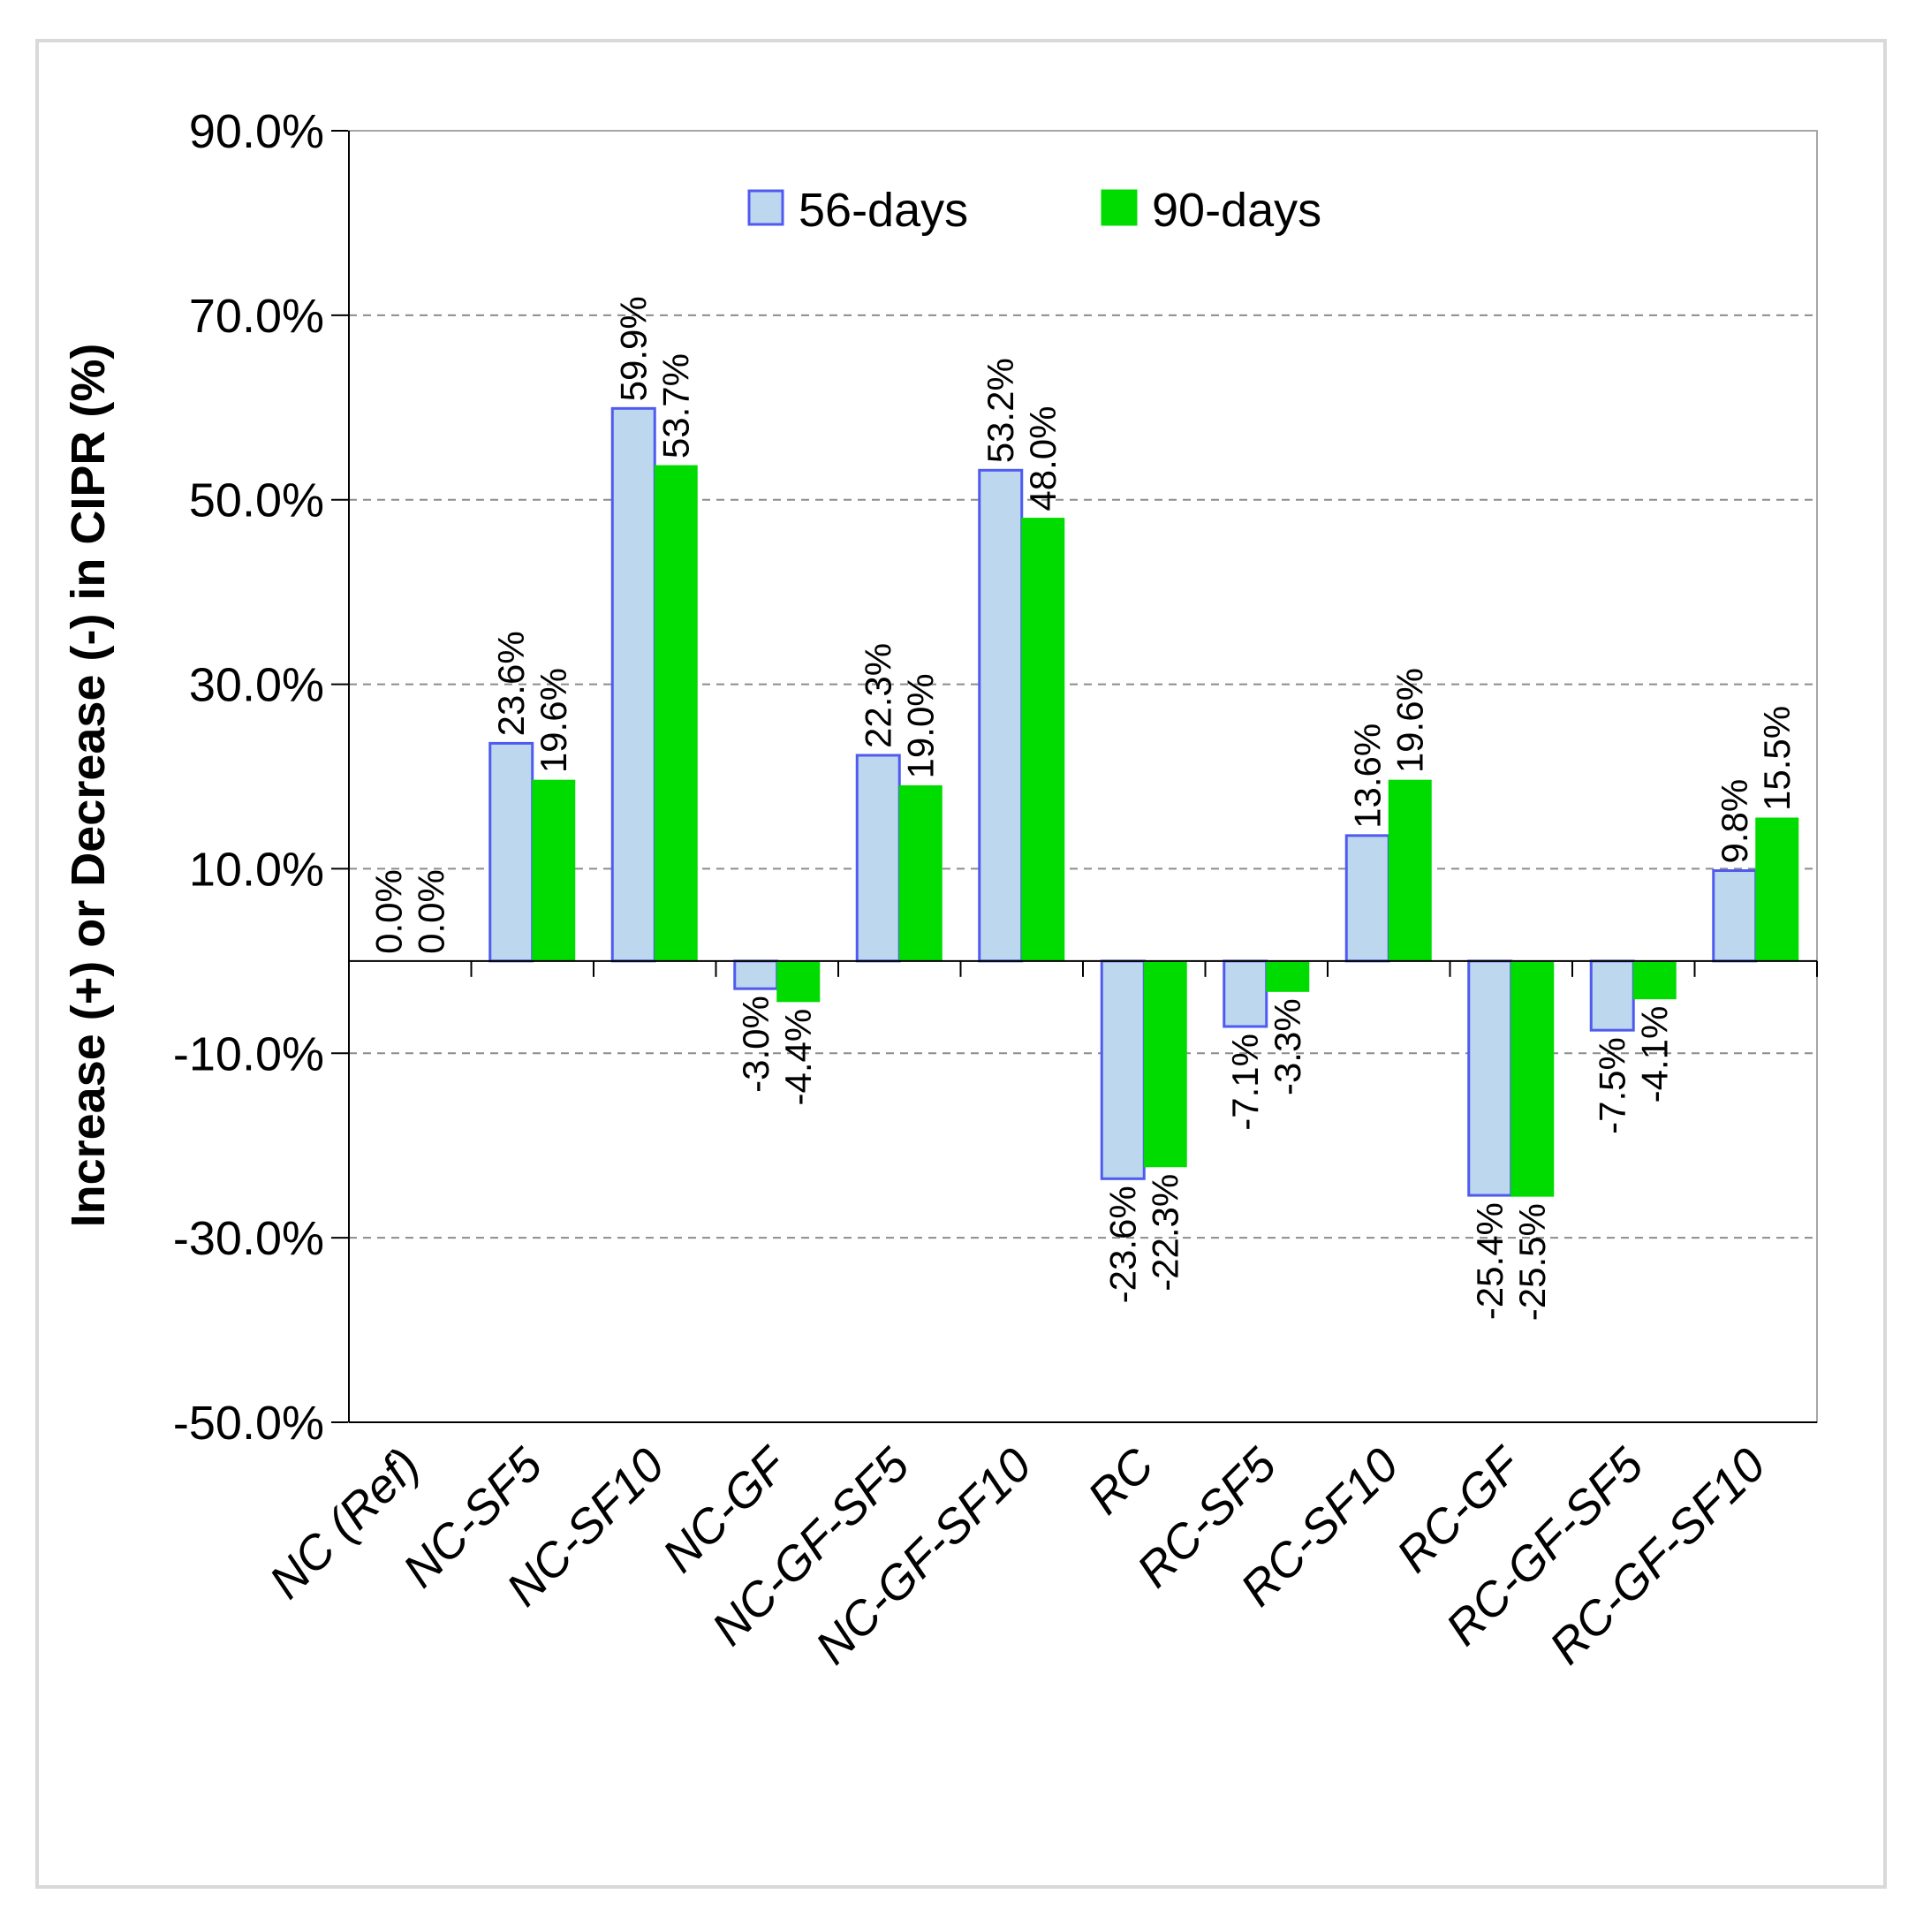  Describe the element at coordinates (248, 1239) in the screenshot. I see `y-tick-label: -30.0%` at that location.